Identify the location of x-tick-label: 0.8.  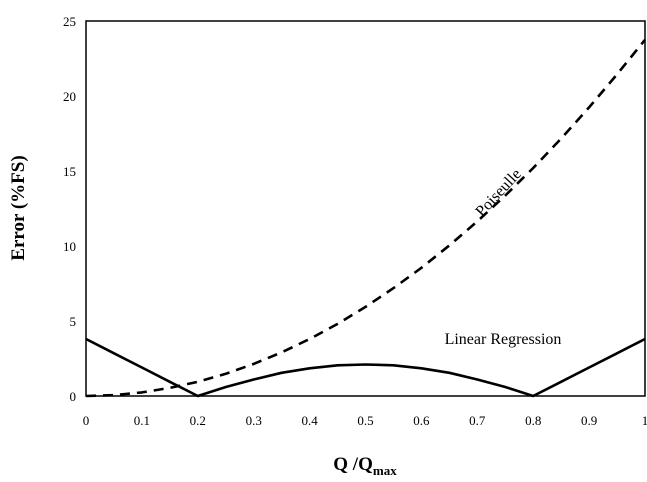
(533, 420).